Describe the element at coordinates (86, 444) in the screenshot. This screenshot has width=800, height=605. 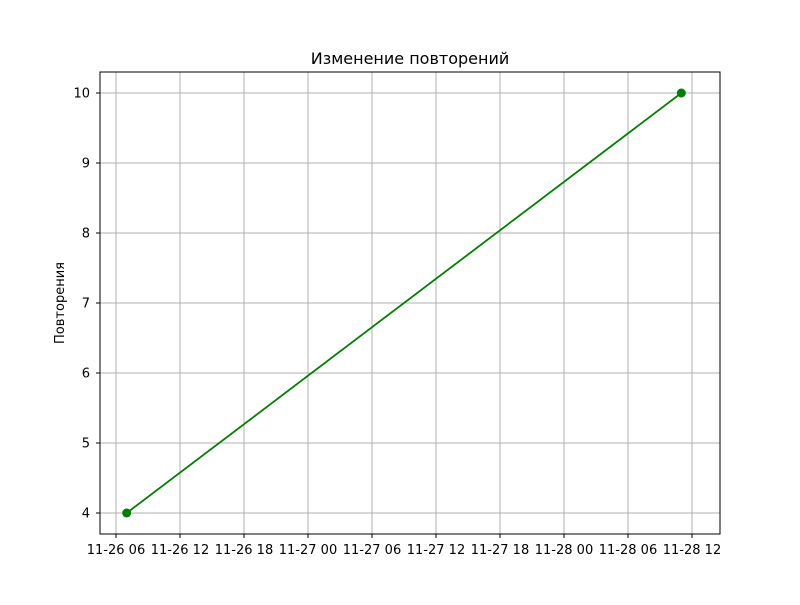
I see `y-tick-label: 5` at that location.